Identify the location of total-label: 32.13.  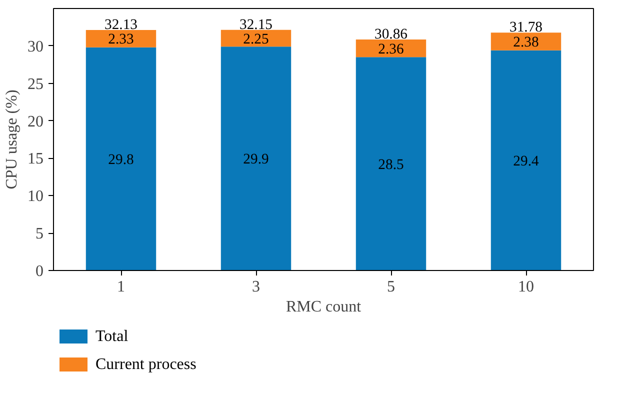
(121, 24).